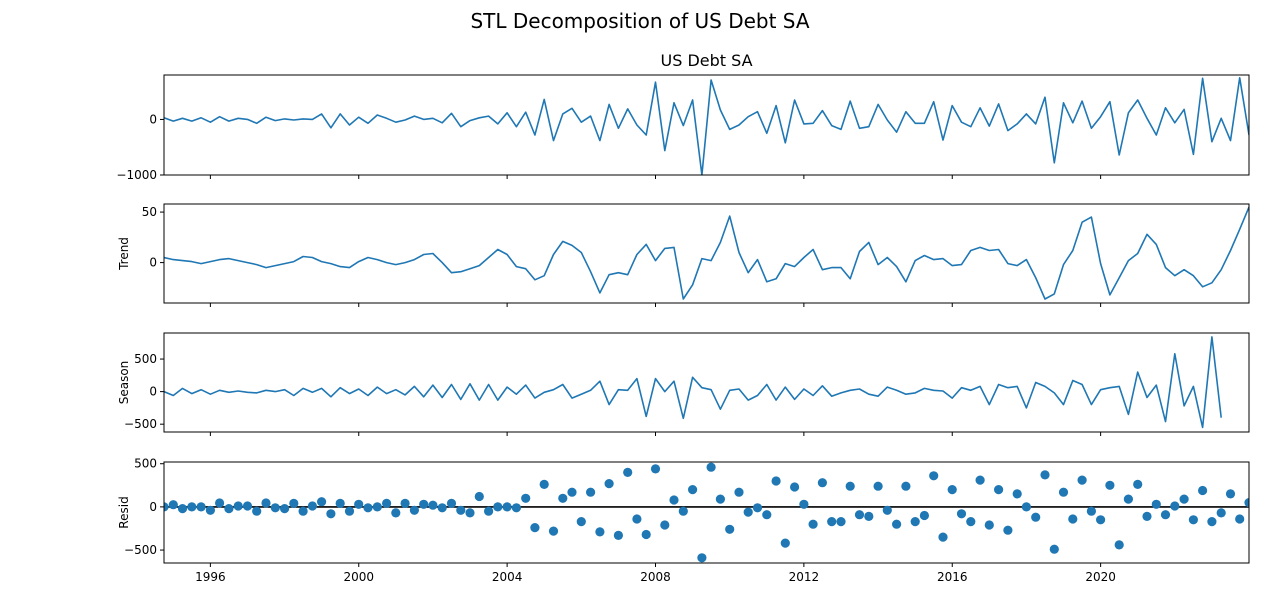 Image resolution: width=1280 pixels, height=612 pixels. I want to click on x-tick-label: 1996, so click(210, 577).